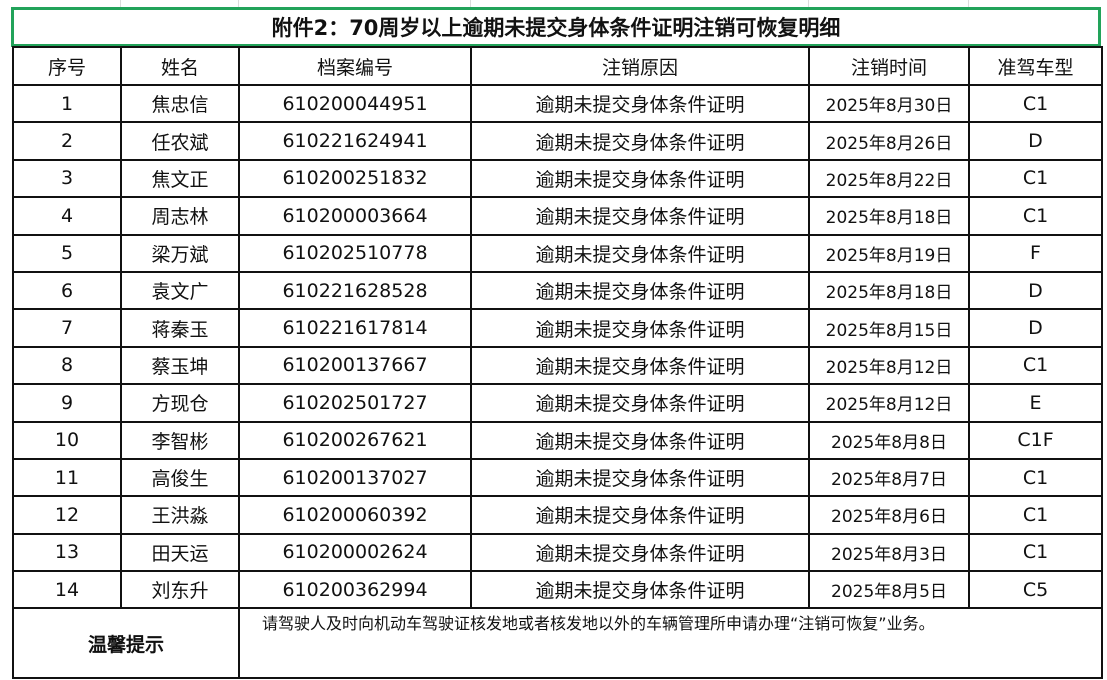 The height and width of the screenshot is (680, 1107). What do you see at coordinates (67, 590) in the screenshot?
I see `cell-index: 14` at bounding box center [67, 590].